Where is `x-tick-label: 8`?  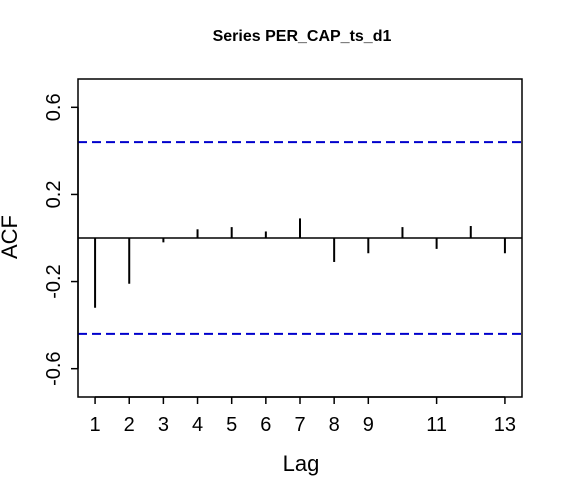
x-tick-label: 8 is located at coordinates (334, 425).